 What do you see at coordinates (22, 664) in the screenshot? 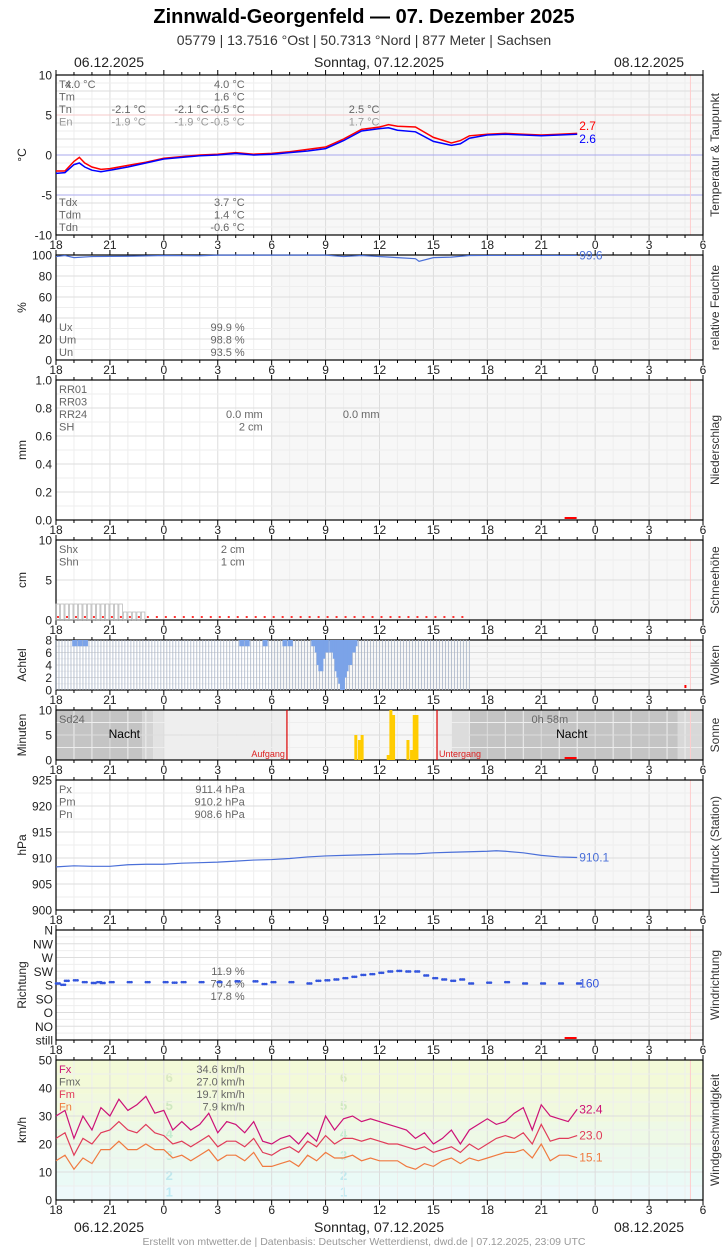
I see `svg-text: Achtel` at bounding box center [22, 664].